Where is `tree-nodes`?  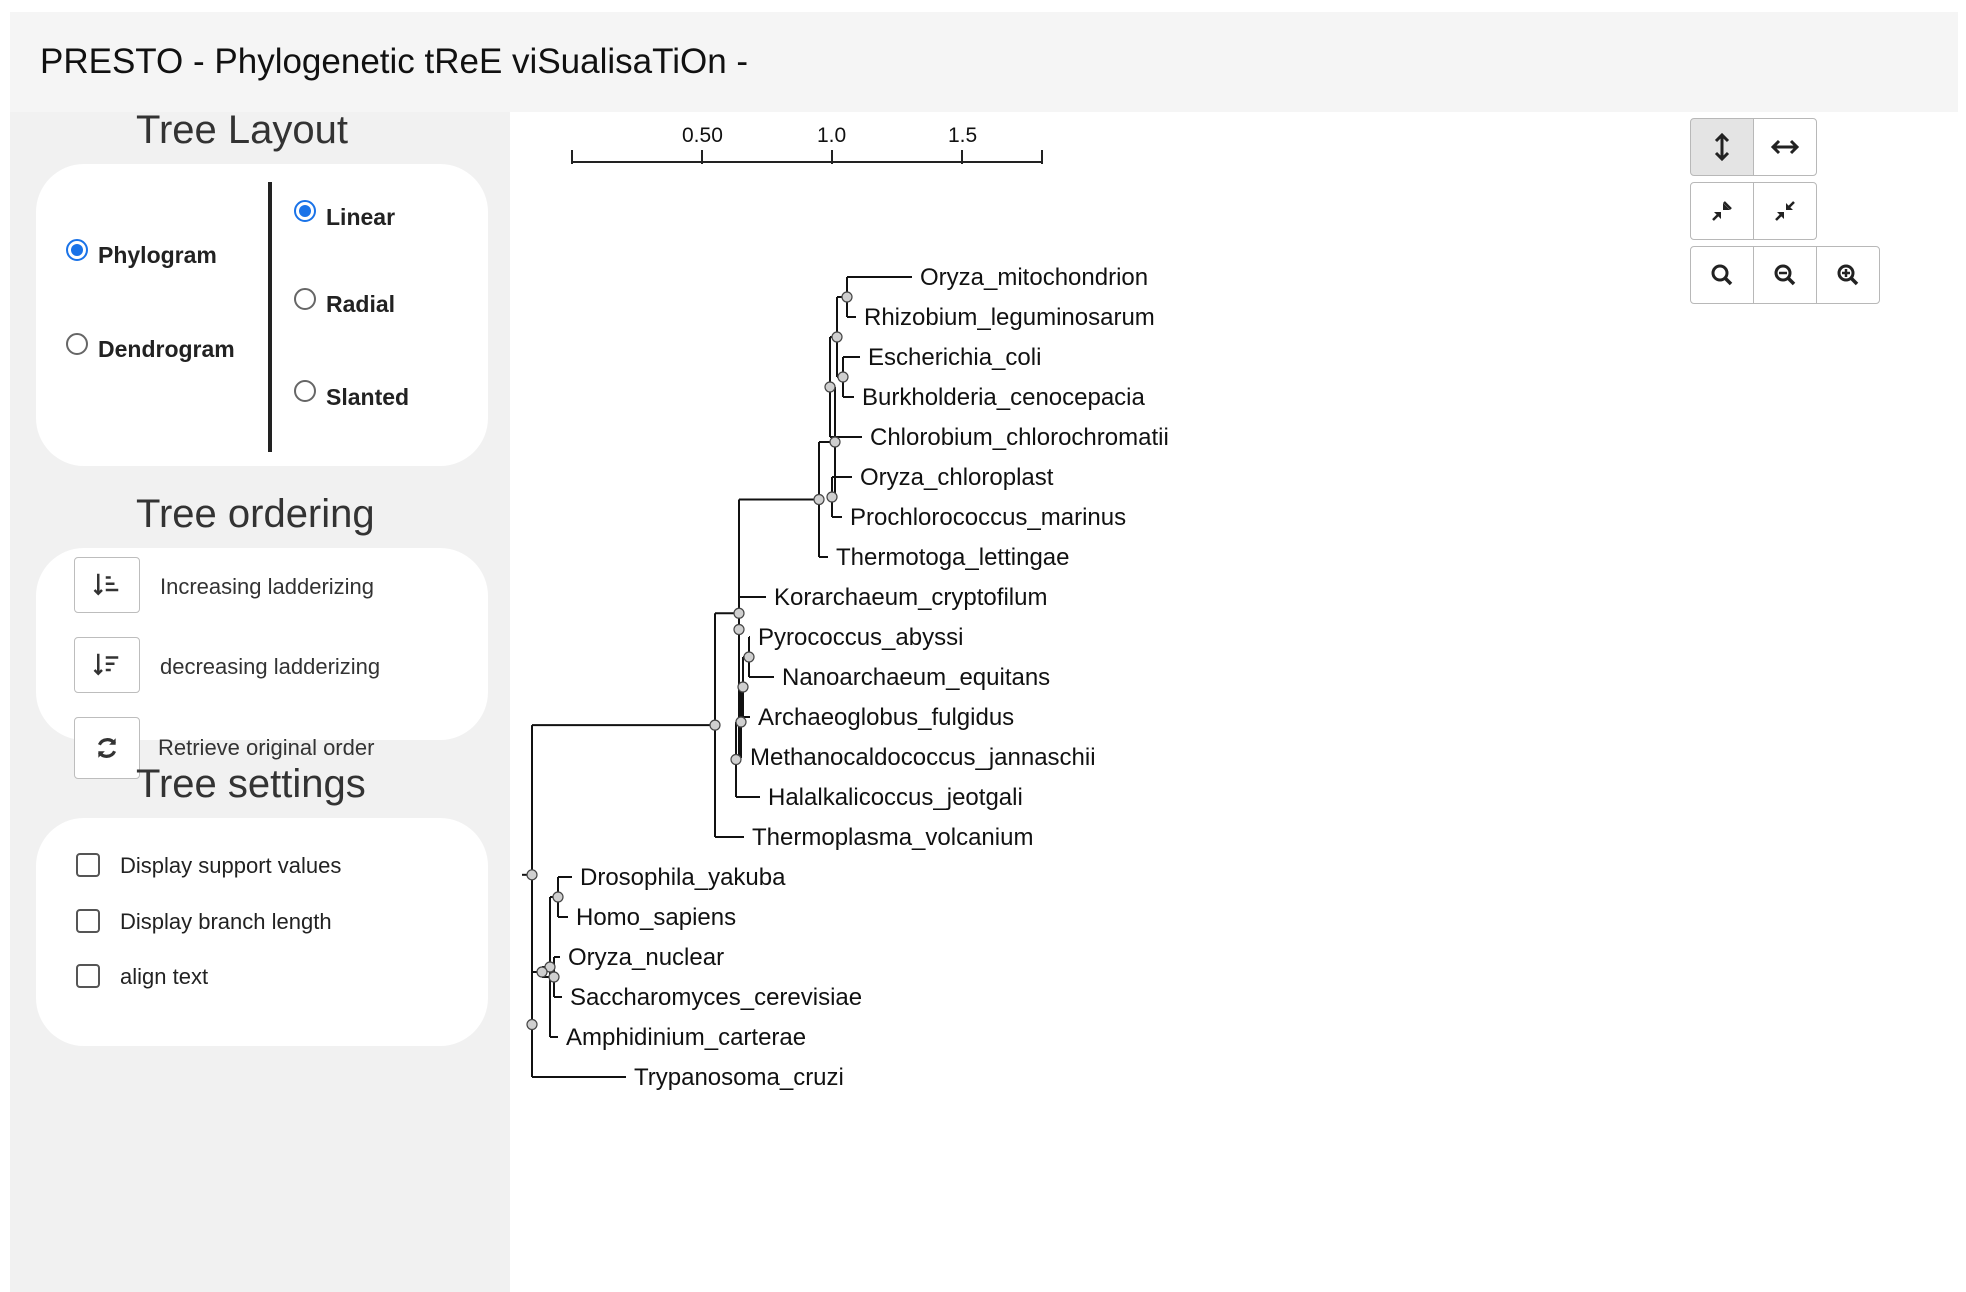 tree-nodes is located at coordinates (689, 661).